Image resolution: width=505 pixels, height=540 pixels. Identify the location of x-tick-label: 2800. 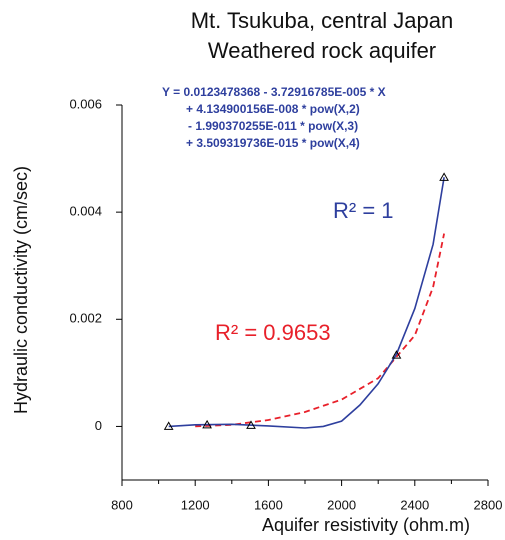
(488, 504).